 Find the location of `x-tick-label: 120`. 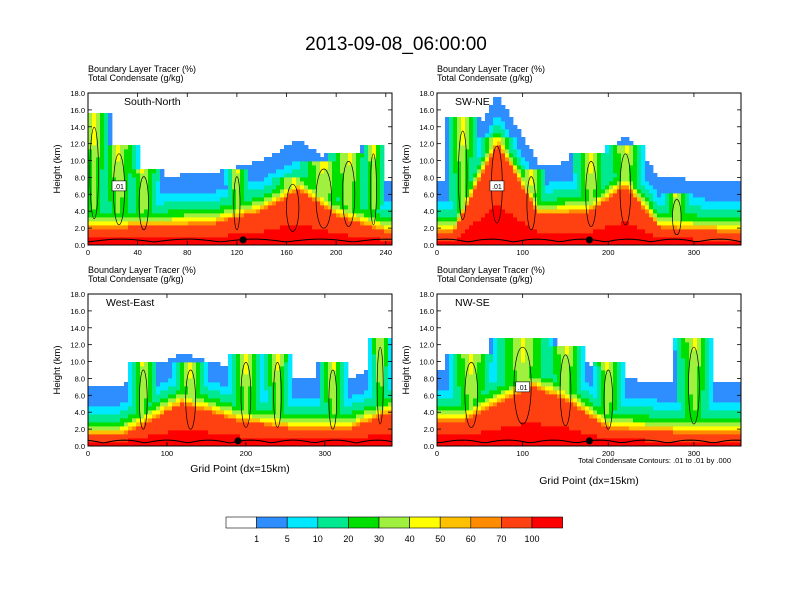

x-tick-label: 120 is located at coordinates (237, 252).